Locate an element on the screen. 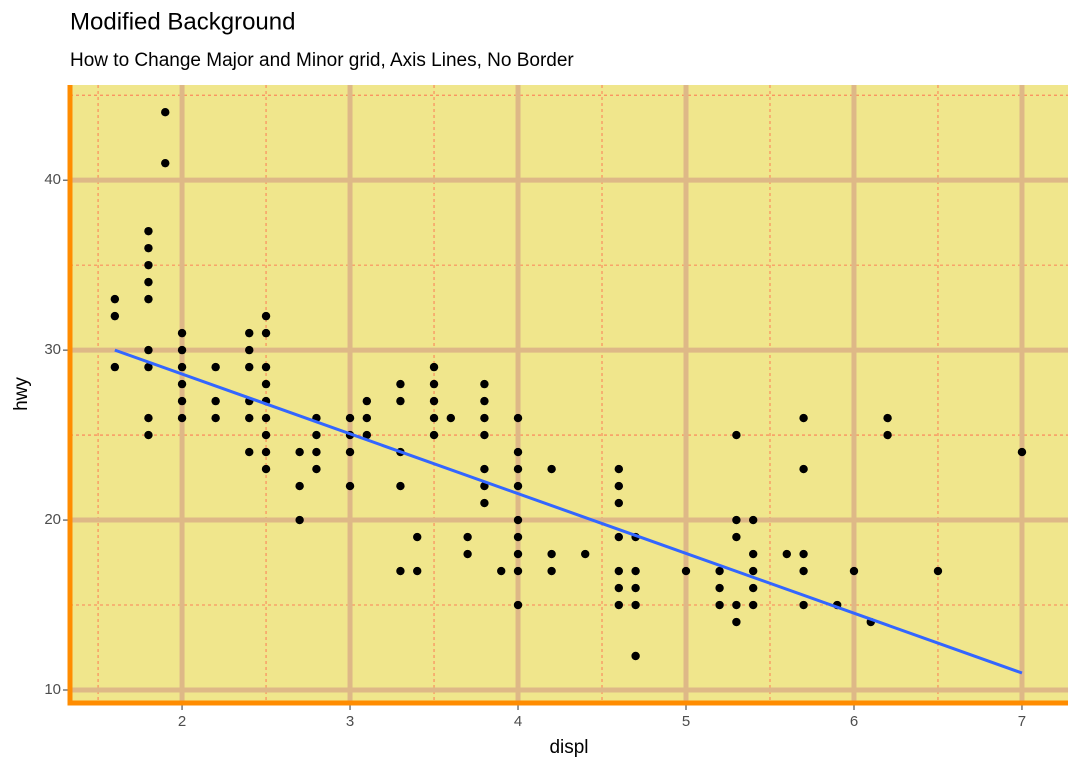  y-axis-label: hwy is located at coordinates (21, 394).